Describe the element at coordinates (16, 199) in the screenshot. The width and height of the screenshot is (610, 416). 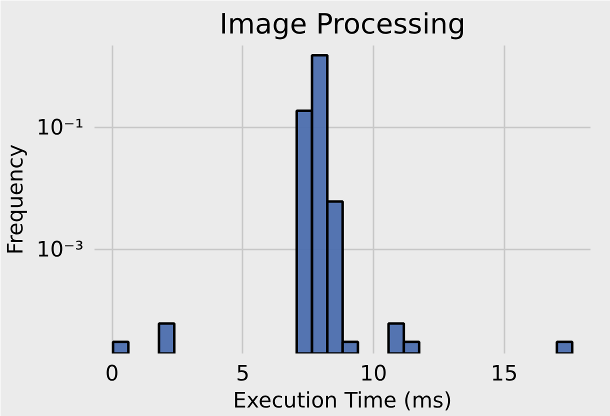
I see `y-axis-title: Frequency` at that location.